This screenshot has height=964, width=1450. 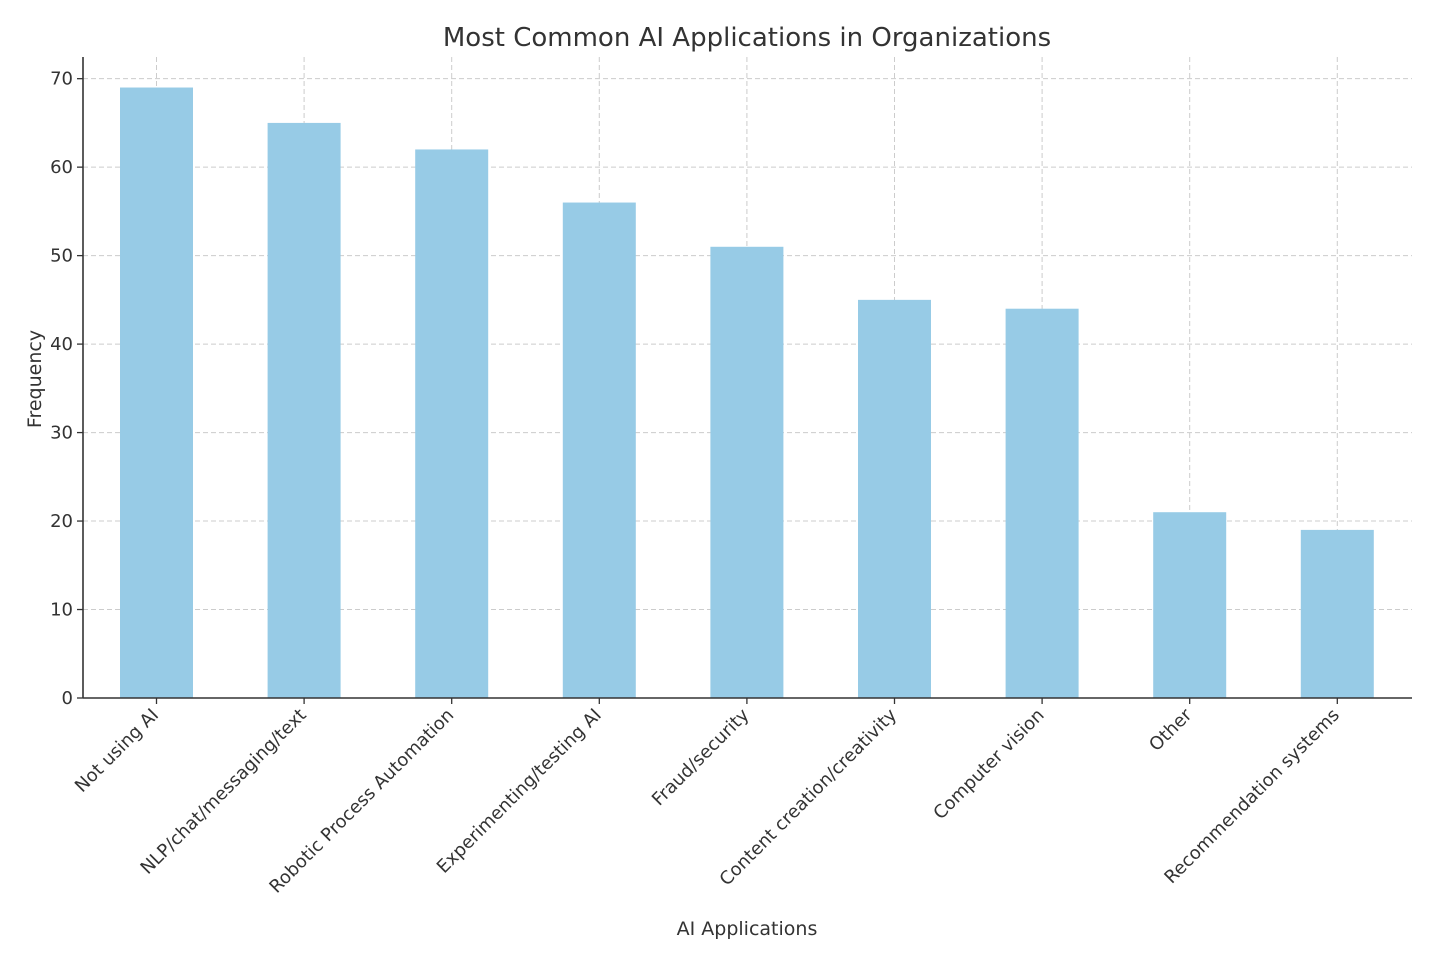 What do you see at coordinates (61, 433) in the screenshot?
I see `y-tick-label: 30` at bounding box center [61, 433].